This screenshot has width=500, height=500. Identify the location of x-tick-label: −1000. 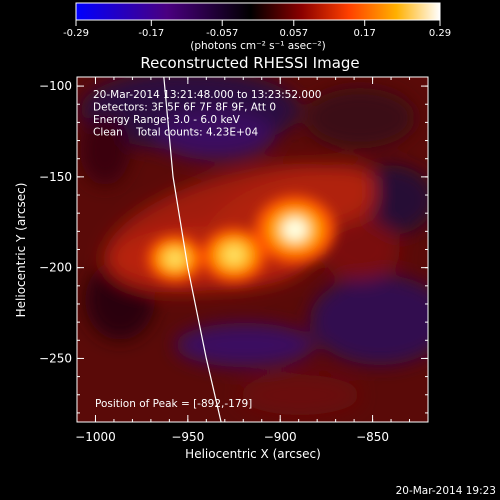
(95, 437).